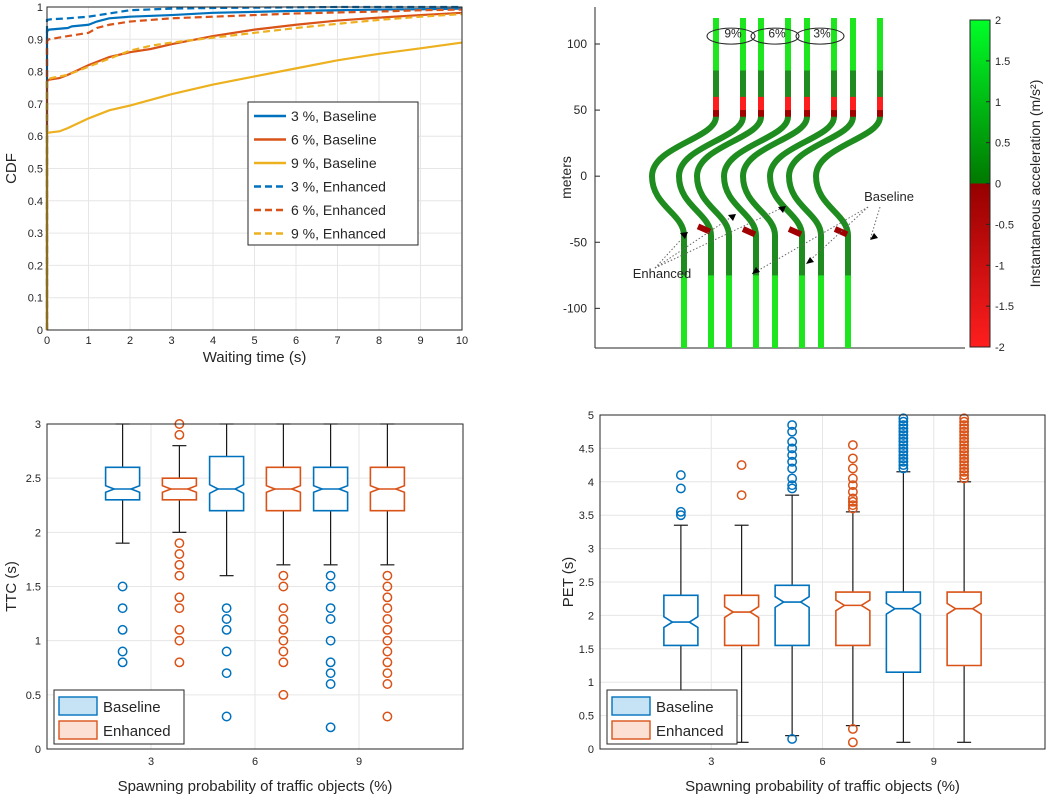 This screenshot has height=796, width=1052. What do you see at coordinates (1035, 184) in the screenshot?
I see `colorbar-label: Instantaneous acceleration (m/s²)` at bounding box center [1035, 184].